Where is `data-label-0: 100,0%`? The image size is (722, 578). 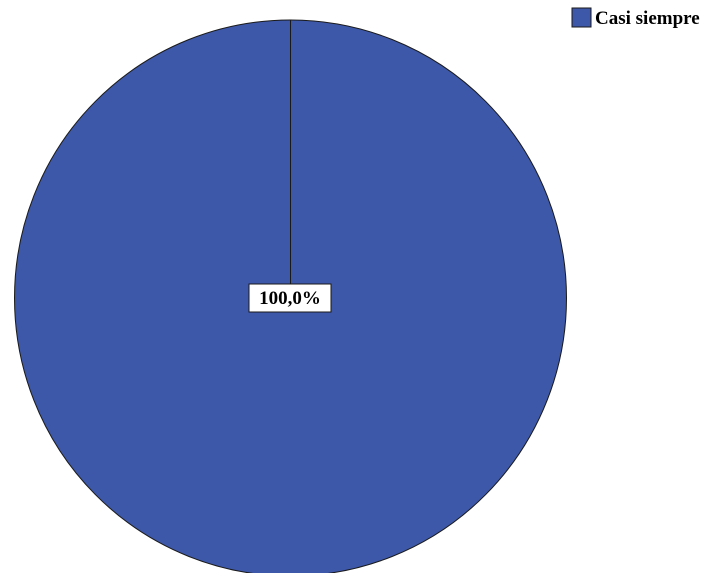
data-label-0: 100,0% is located at coordinates (290, 298).